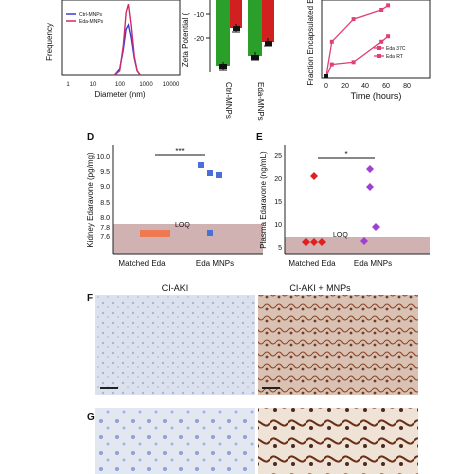  What do you see at coordinates (326, 86) in the screenshot?
I see `panel-c-xtick: 0` at bounding box center [326, 86].